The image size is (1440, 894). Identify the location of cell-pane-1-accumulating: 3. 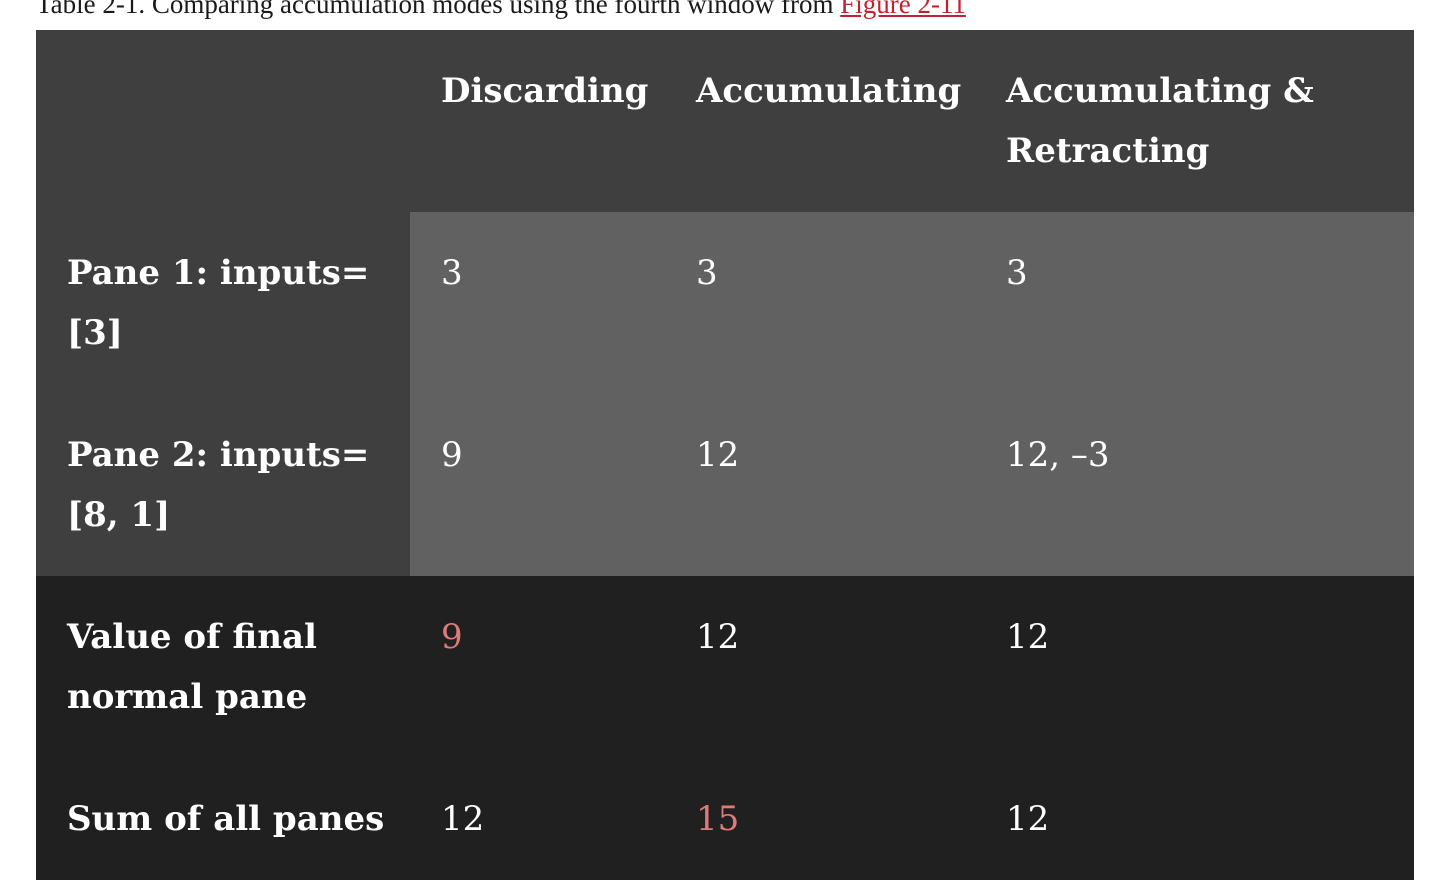
(820, 303).